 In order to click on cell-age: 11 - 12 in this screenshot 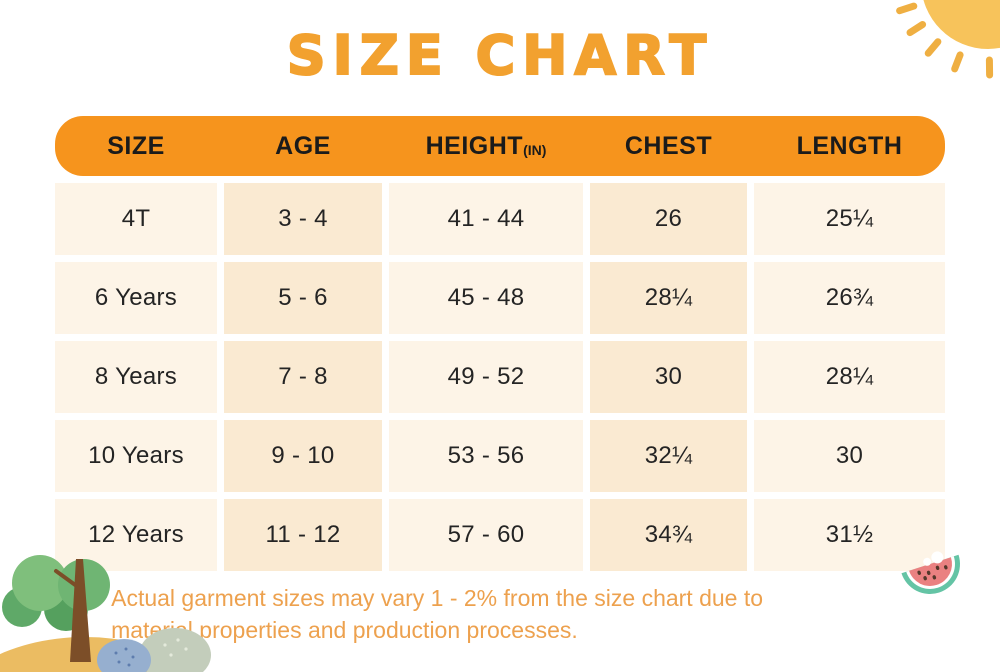, I will do `click(303, 535)`.